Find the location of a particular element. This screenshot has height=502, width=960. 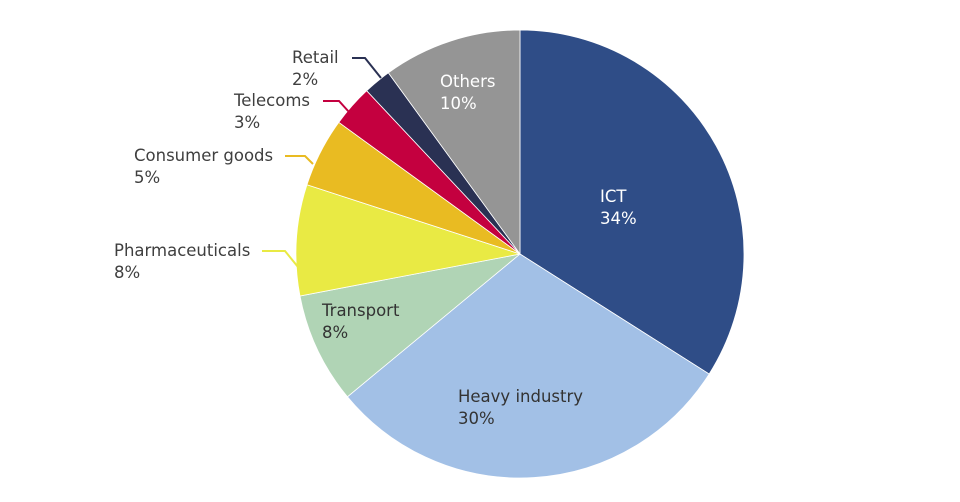

leader-lines is located at coordinates (322, 162).